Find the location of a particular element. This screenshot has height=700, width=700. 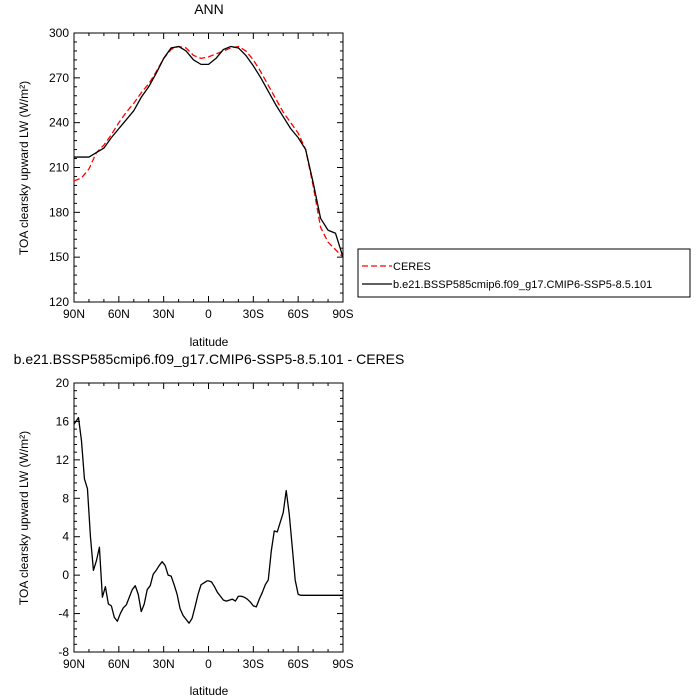

mean-chart-xtick-label: 30S is located at coordinates (253, 314).